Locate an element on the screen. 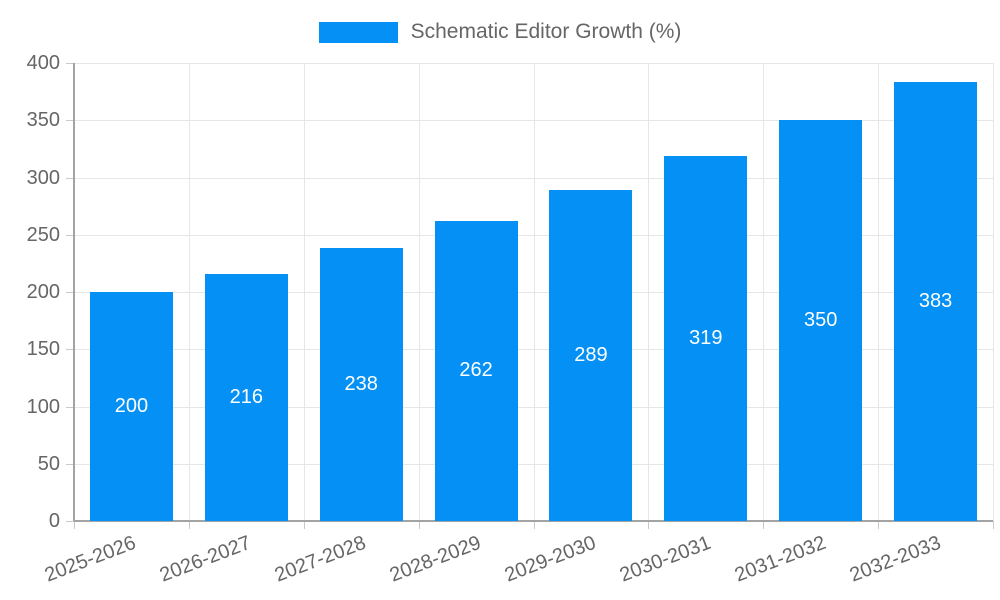 The width and height of the screenshot is (1000, 600). bar: 200 is located at coordinates (131, 406).